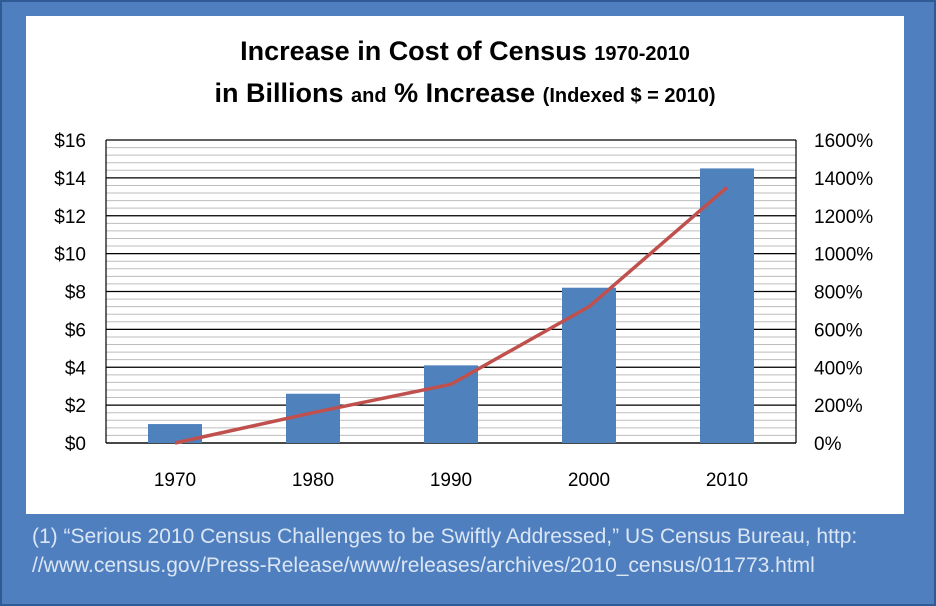  I want to click on title-billions: in Billions, so click(279, 93).